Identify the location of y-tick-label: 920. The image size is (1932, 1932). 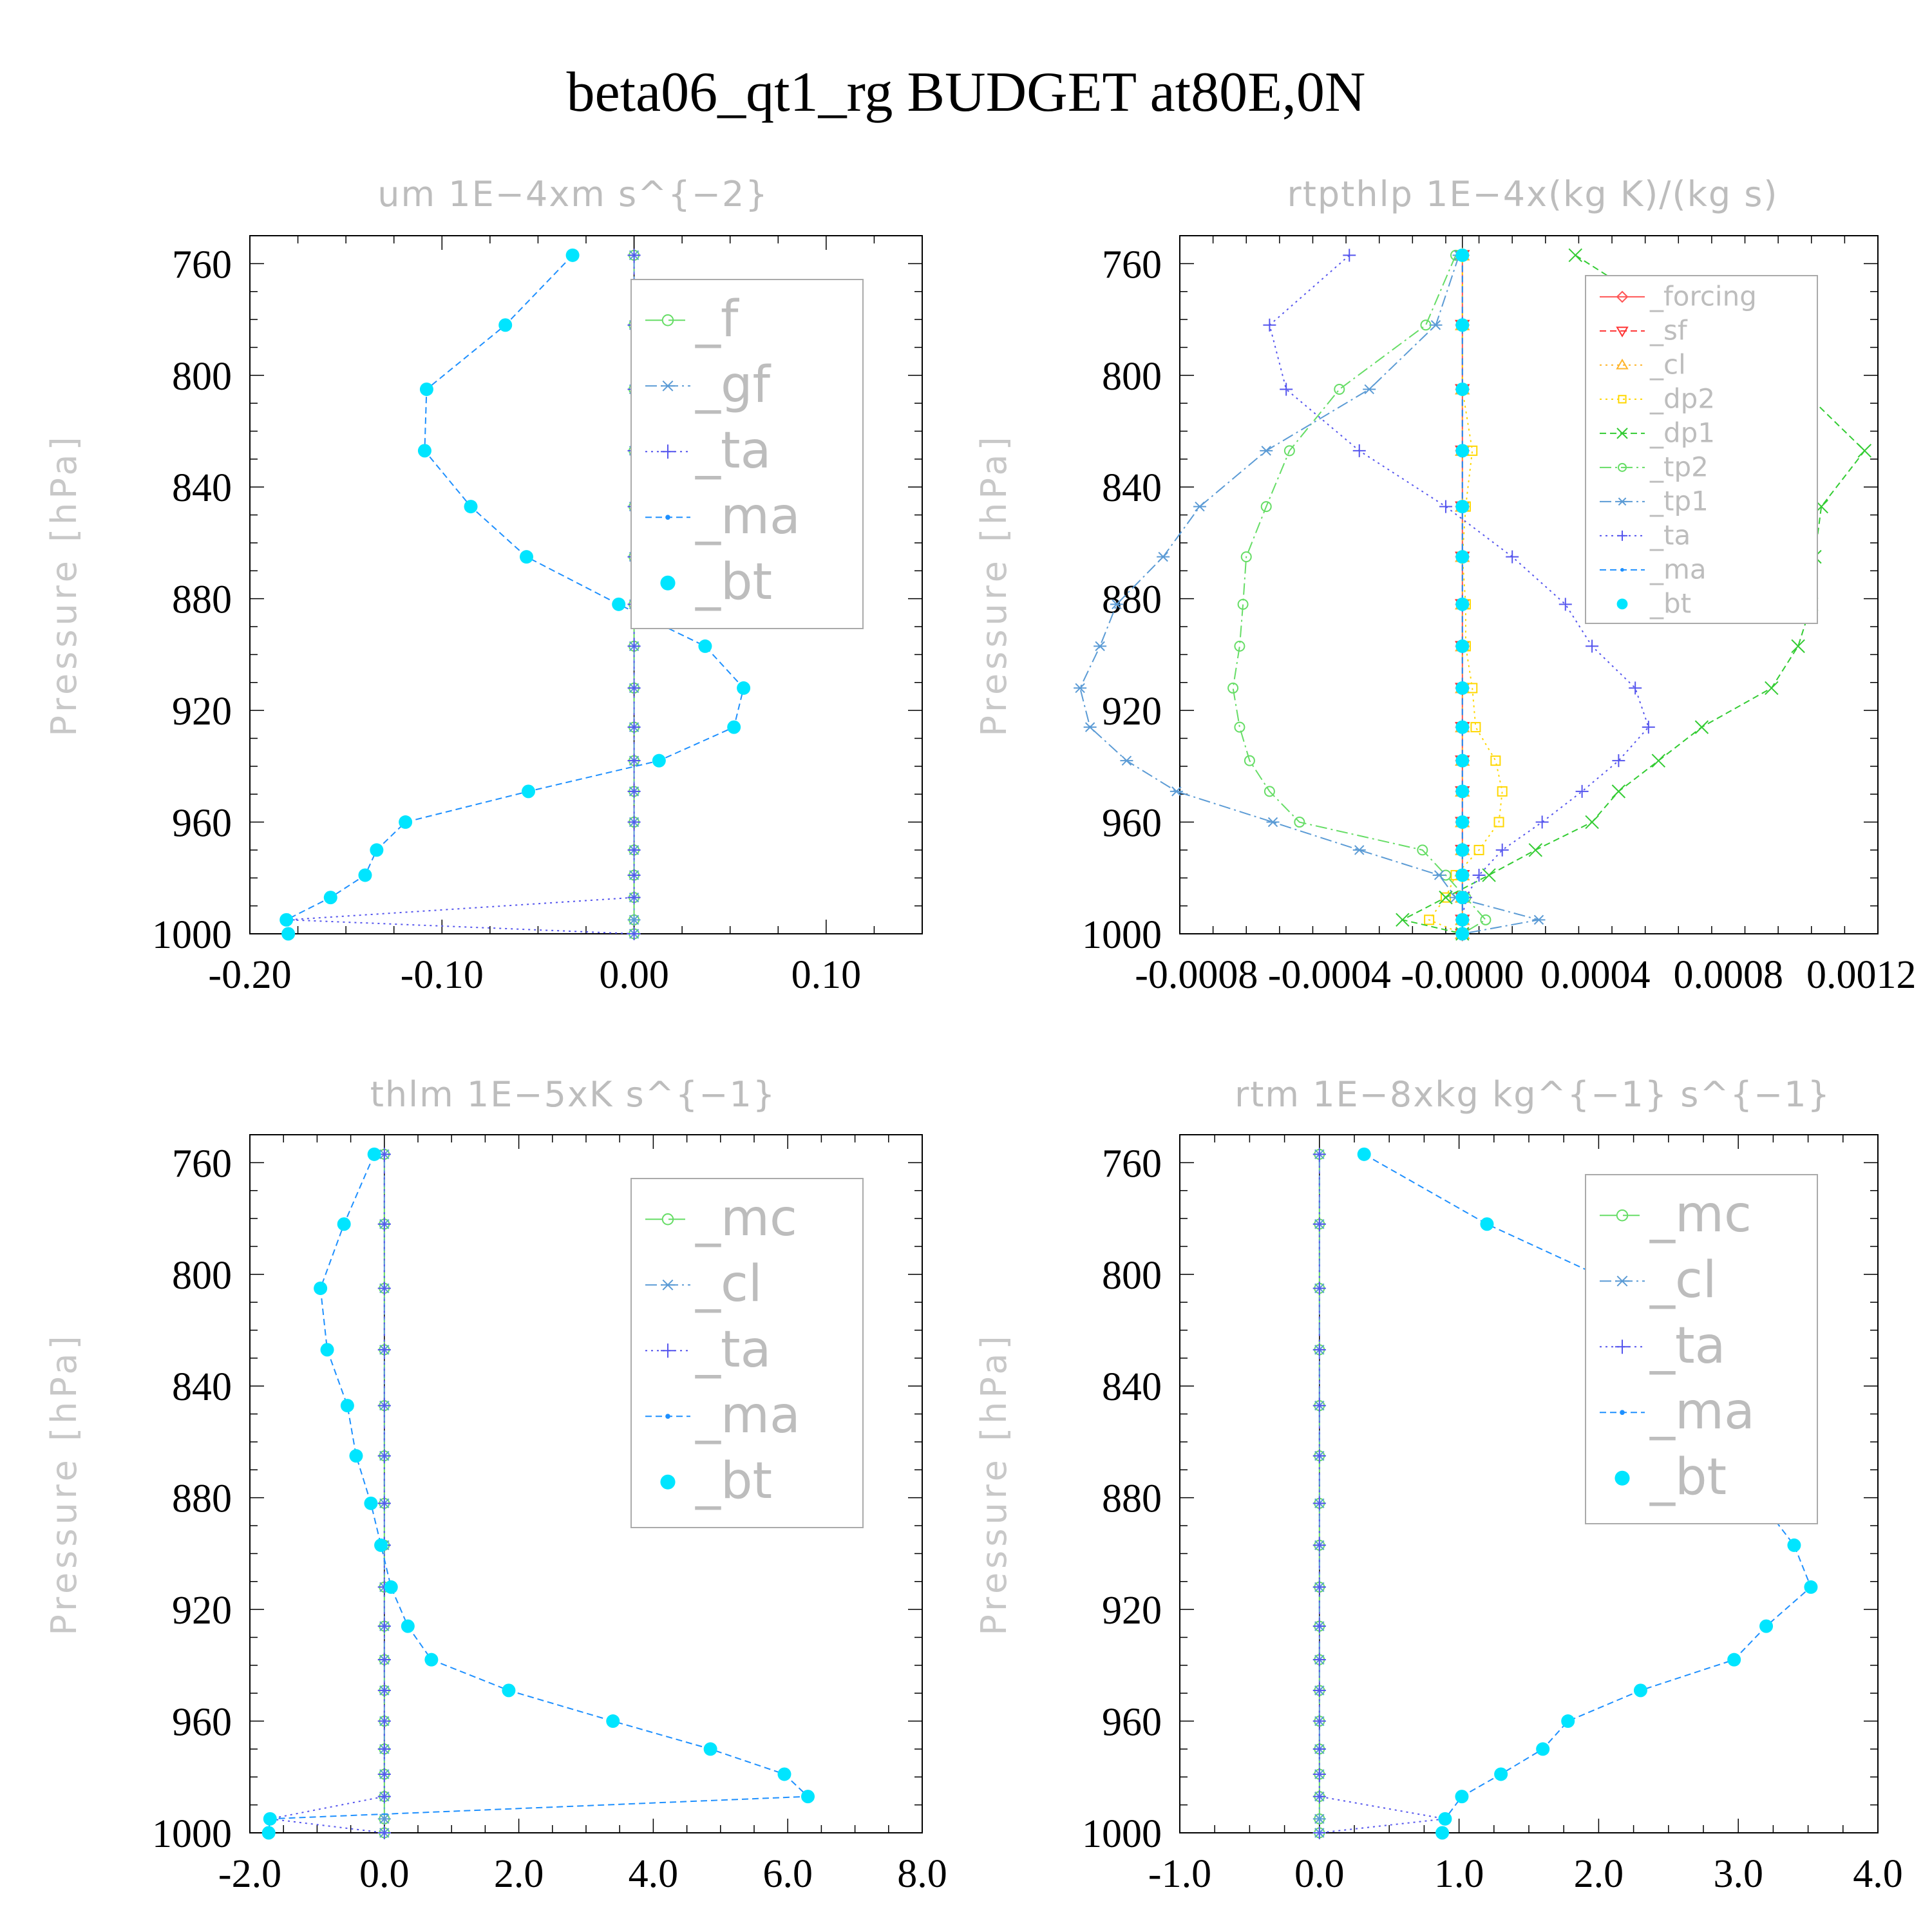
(1132, 1611).